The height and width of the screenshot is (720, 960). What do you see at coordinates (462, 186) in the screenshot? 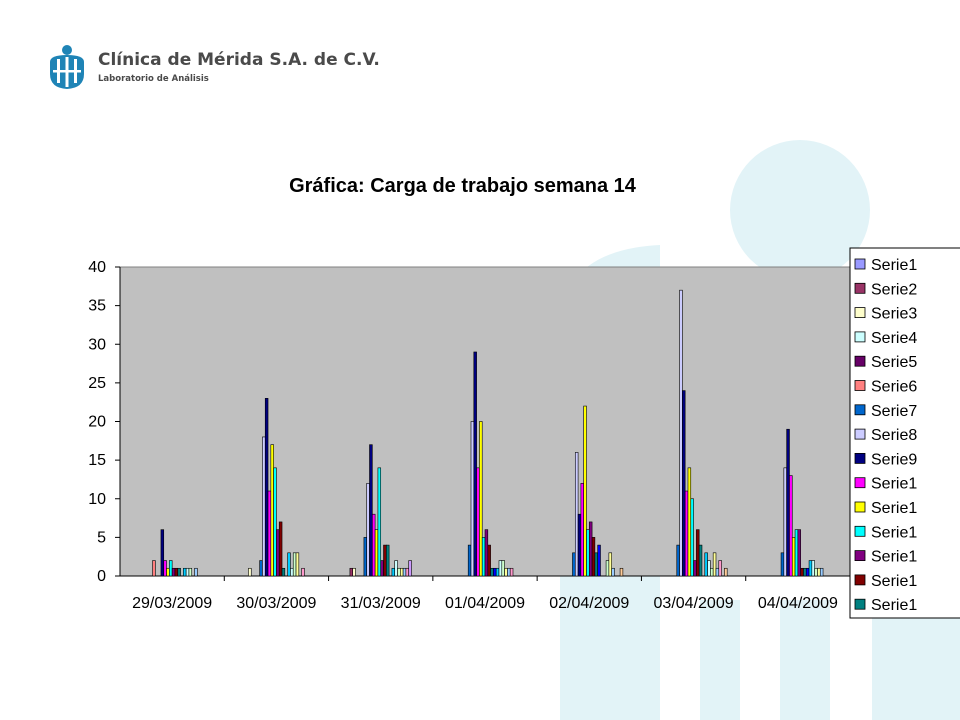
I see `chart-title: Gráfica: Carga de trabajo semana 14` at bounding box center [462, 186].